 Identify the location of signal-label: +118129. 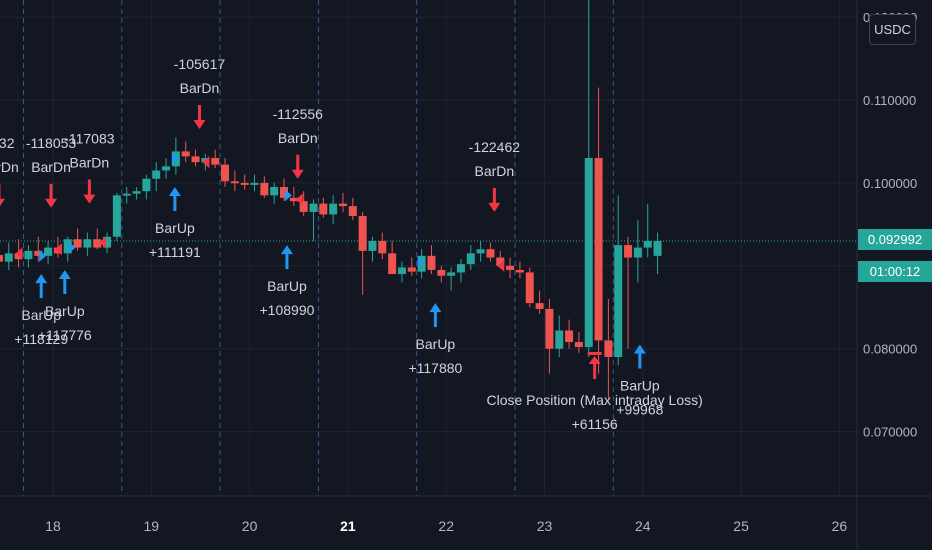
(41, 339).